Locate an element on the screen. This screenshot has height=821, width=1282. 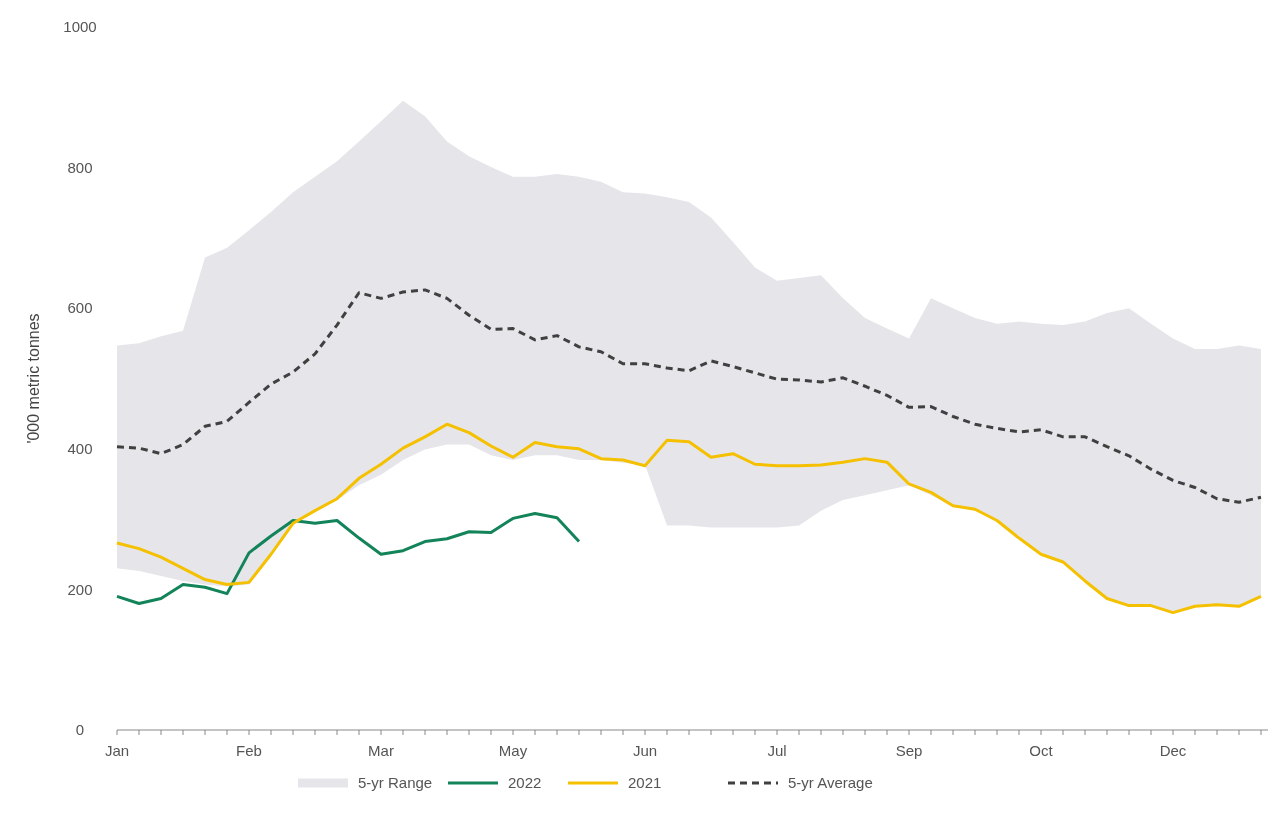
x-tick-label: Mar is located at coordinates (381, 750).